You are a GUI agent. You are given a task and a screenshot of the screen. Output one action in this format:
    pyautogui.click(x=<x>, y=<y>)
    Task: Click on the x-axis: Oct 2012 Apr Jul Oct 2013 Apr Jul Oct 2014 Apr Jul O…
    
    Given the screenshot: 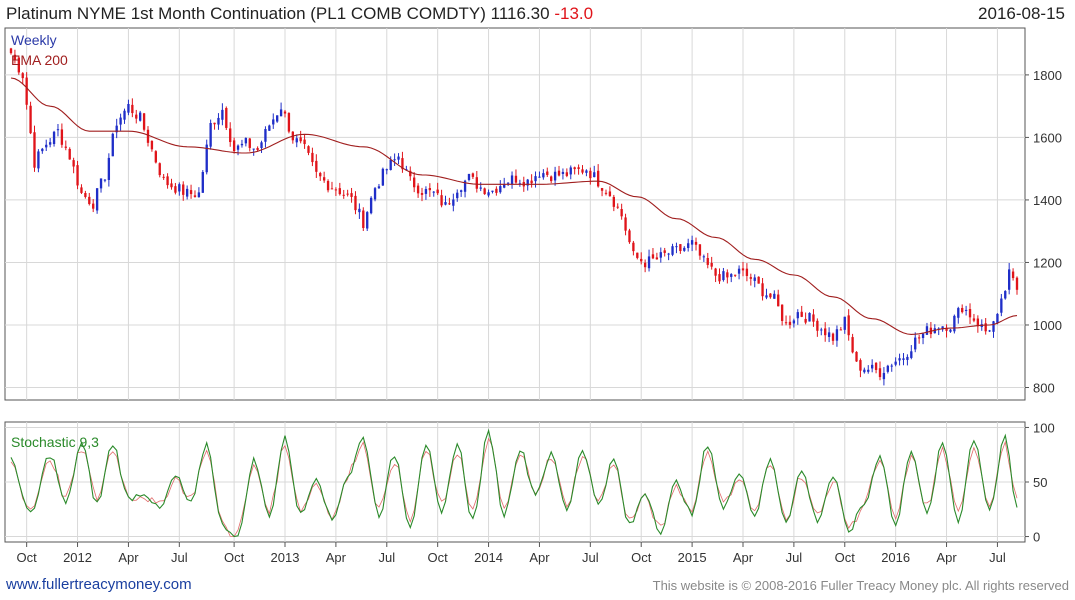 What is the action you would take?
    pyautogui.click(x=511, y=553)
    